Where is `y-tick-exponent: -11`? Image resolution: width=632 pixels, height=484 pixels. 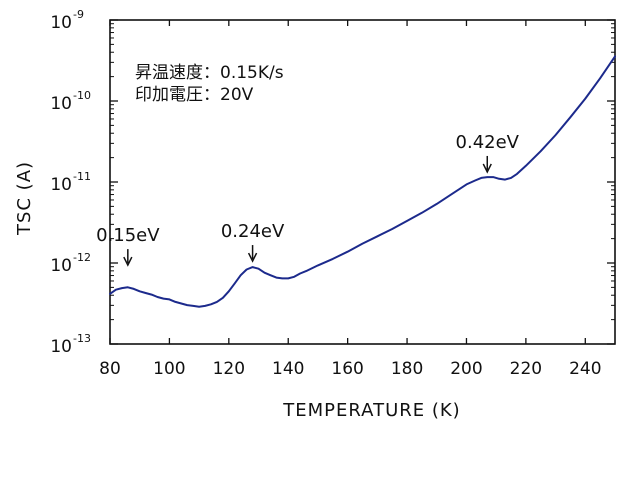 y-tick-exponent: -11 is located at coordinates (82, 176).